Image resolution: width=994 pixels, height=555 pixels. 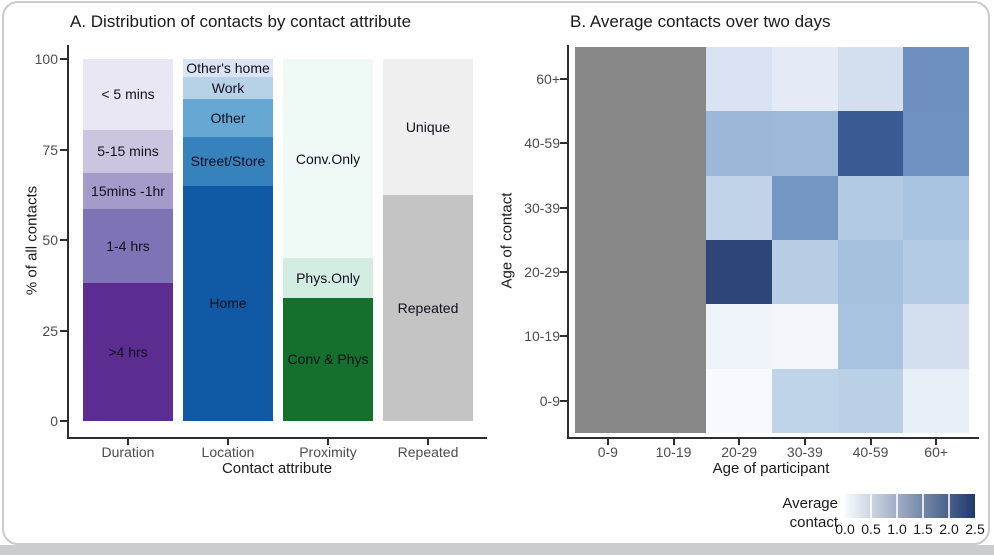 I want to click on x-tick-label: 20-29, so click(x=739, y=452).